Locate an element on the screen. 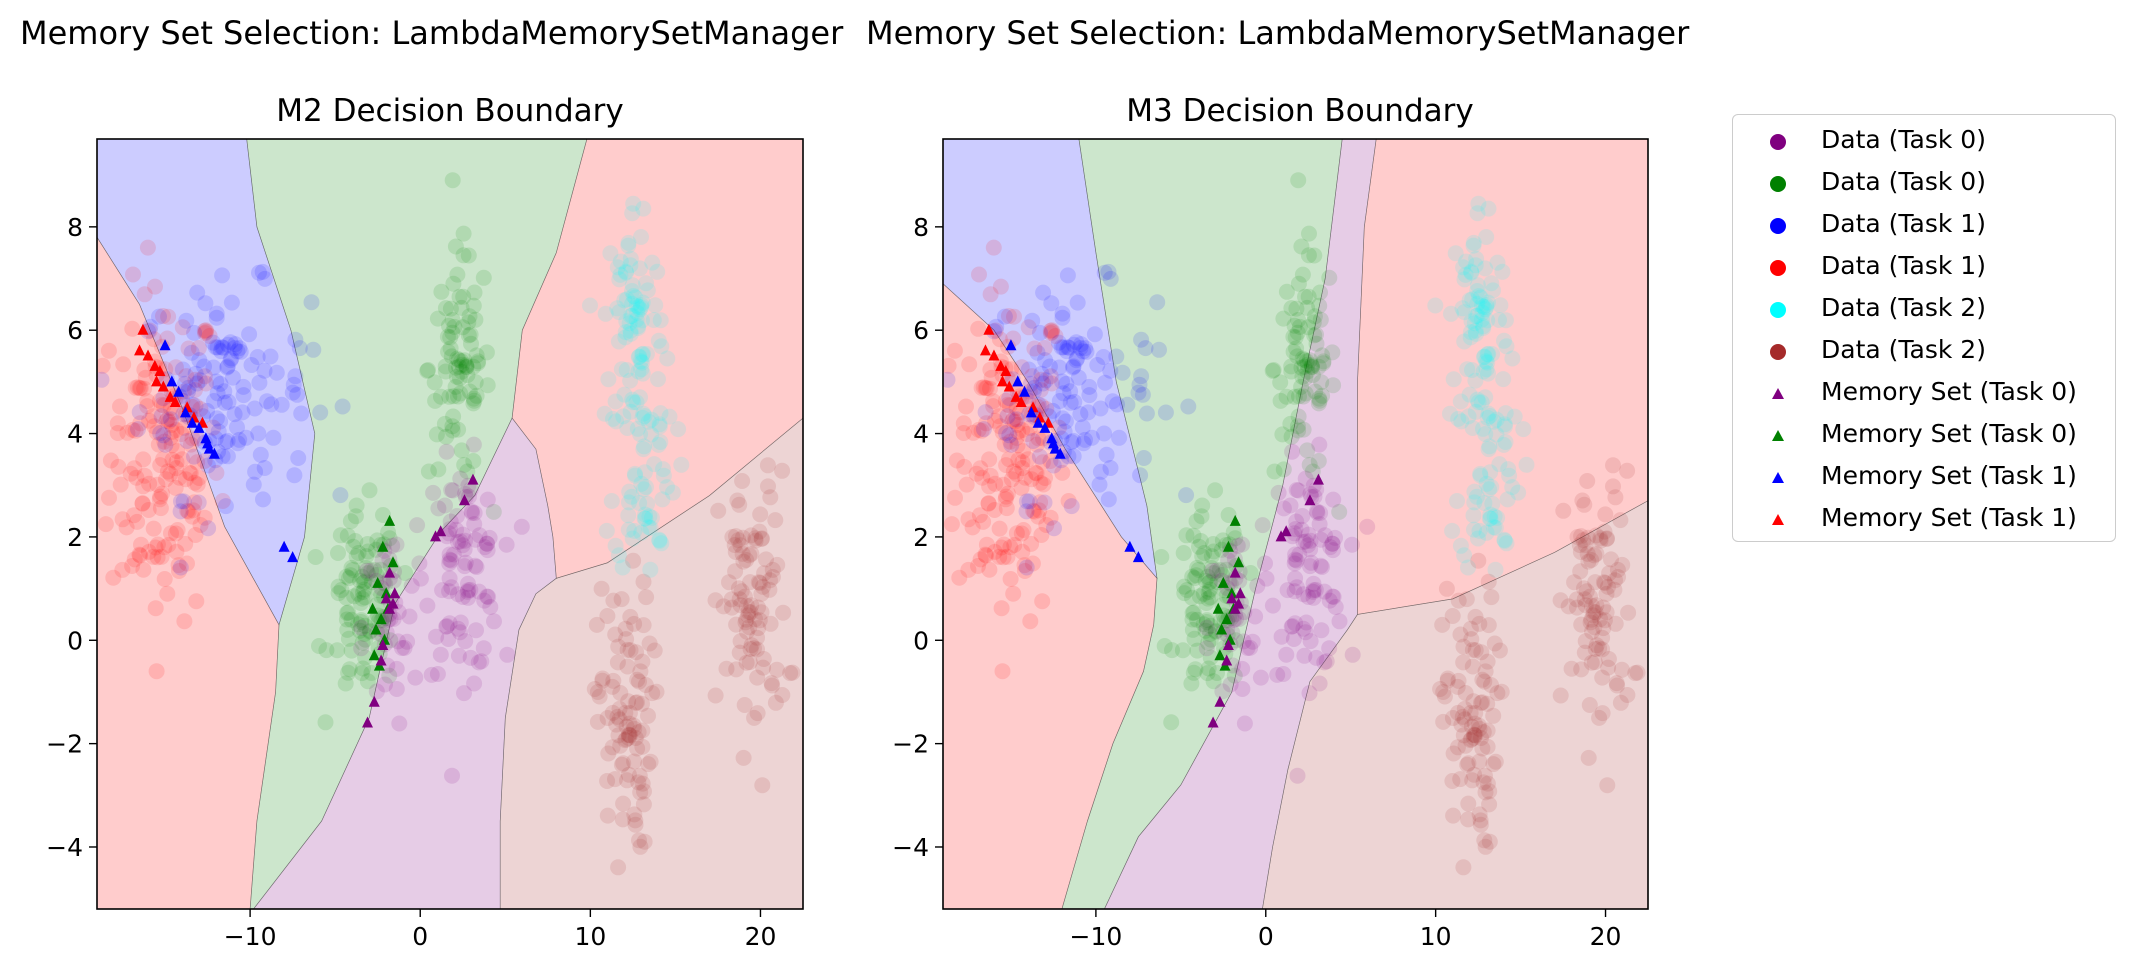  y-tick-label: 6 is located at coordinates (921, 330).